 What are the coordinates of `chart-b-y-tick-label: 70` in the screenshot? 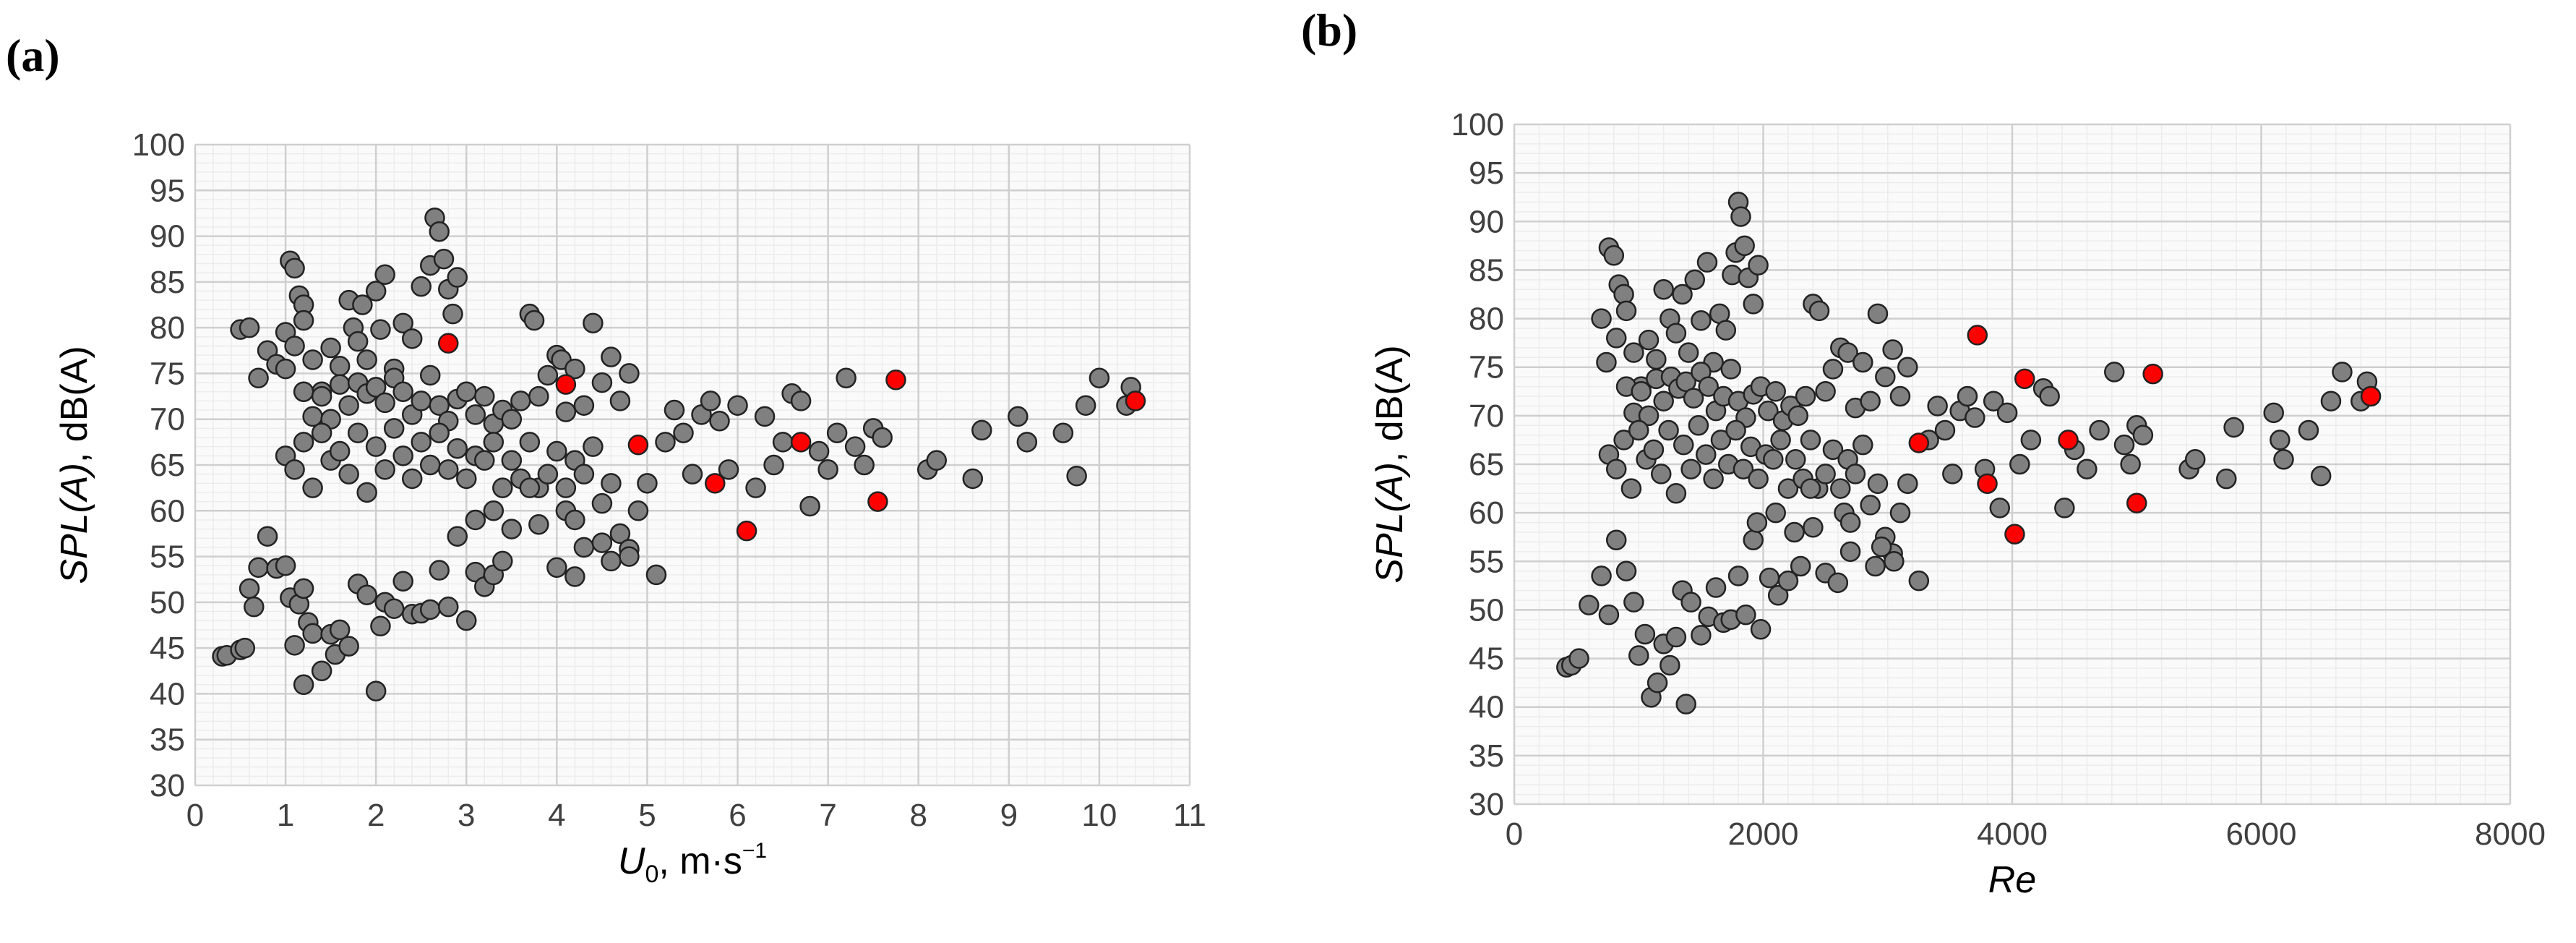 It's located at (1486, 416).